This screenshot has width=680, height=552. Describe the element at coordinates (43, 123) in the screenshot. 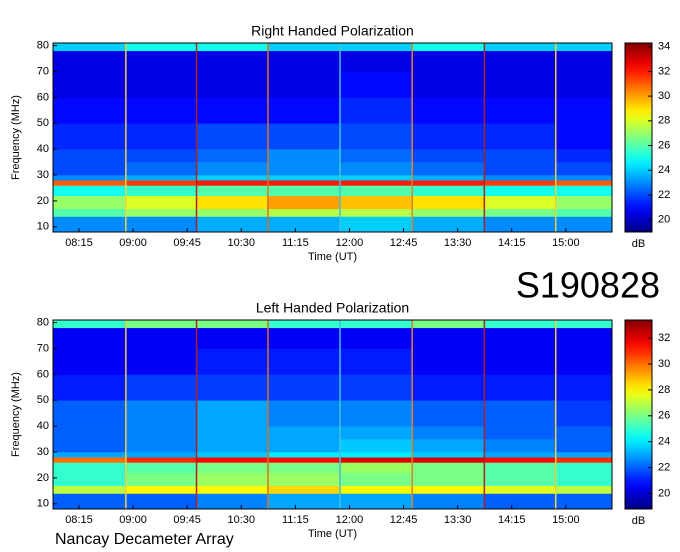

I see `y-tick-label: 50` at that location.